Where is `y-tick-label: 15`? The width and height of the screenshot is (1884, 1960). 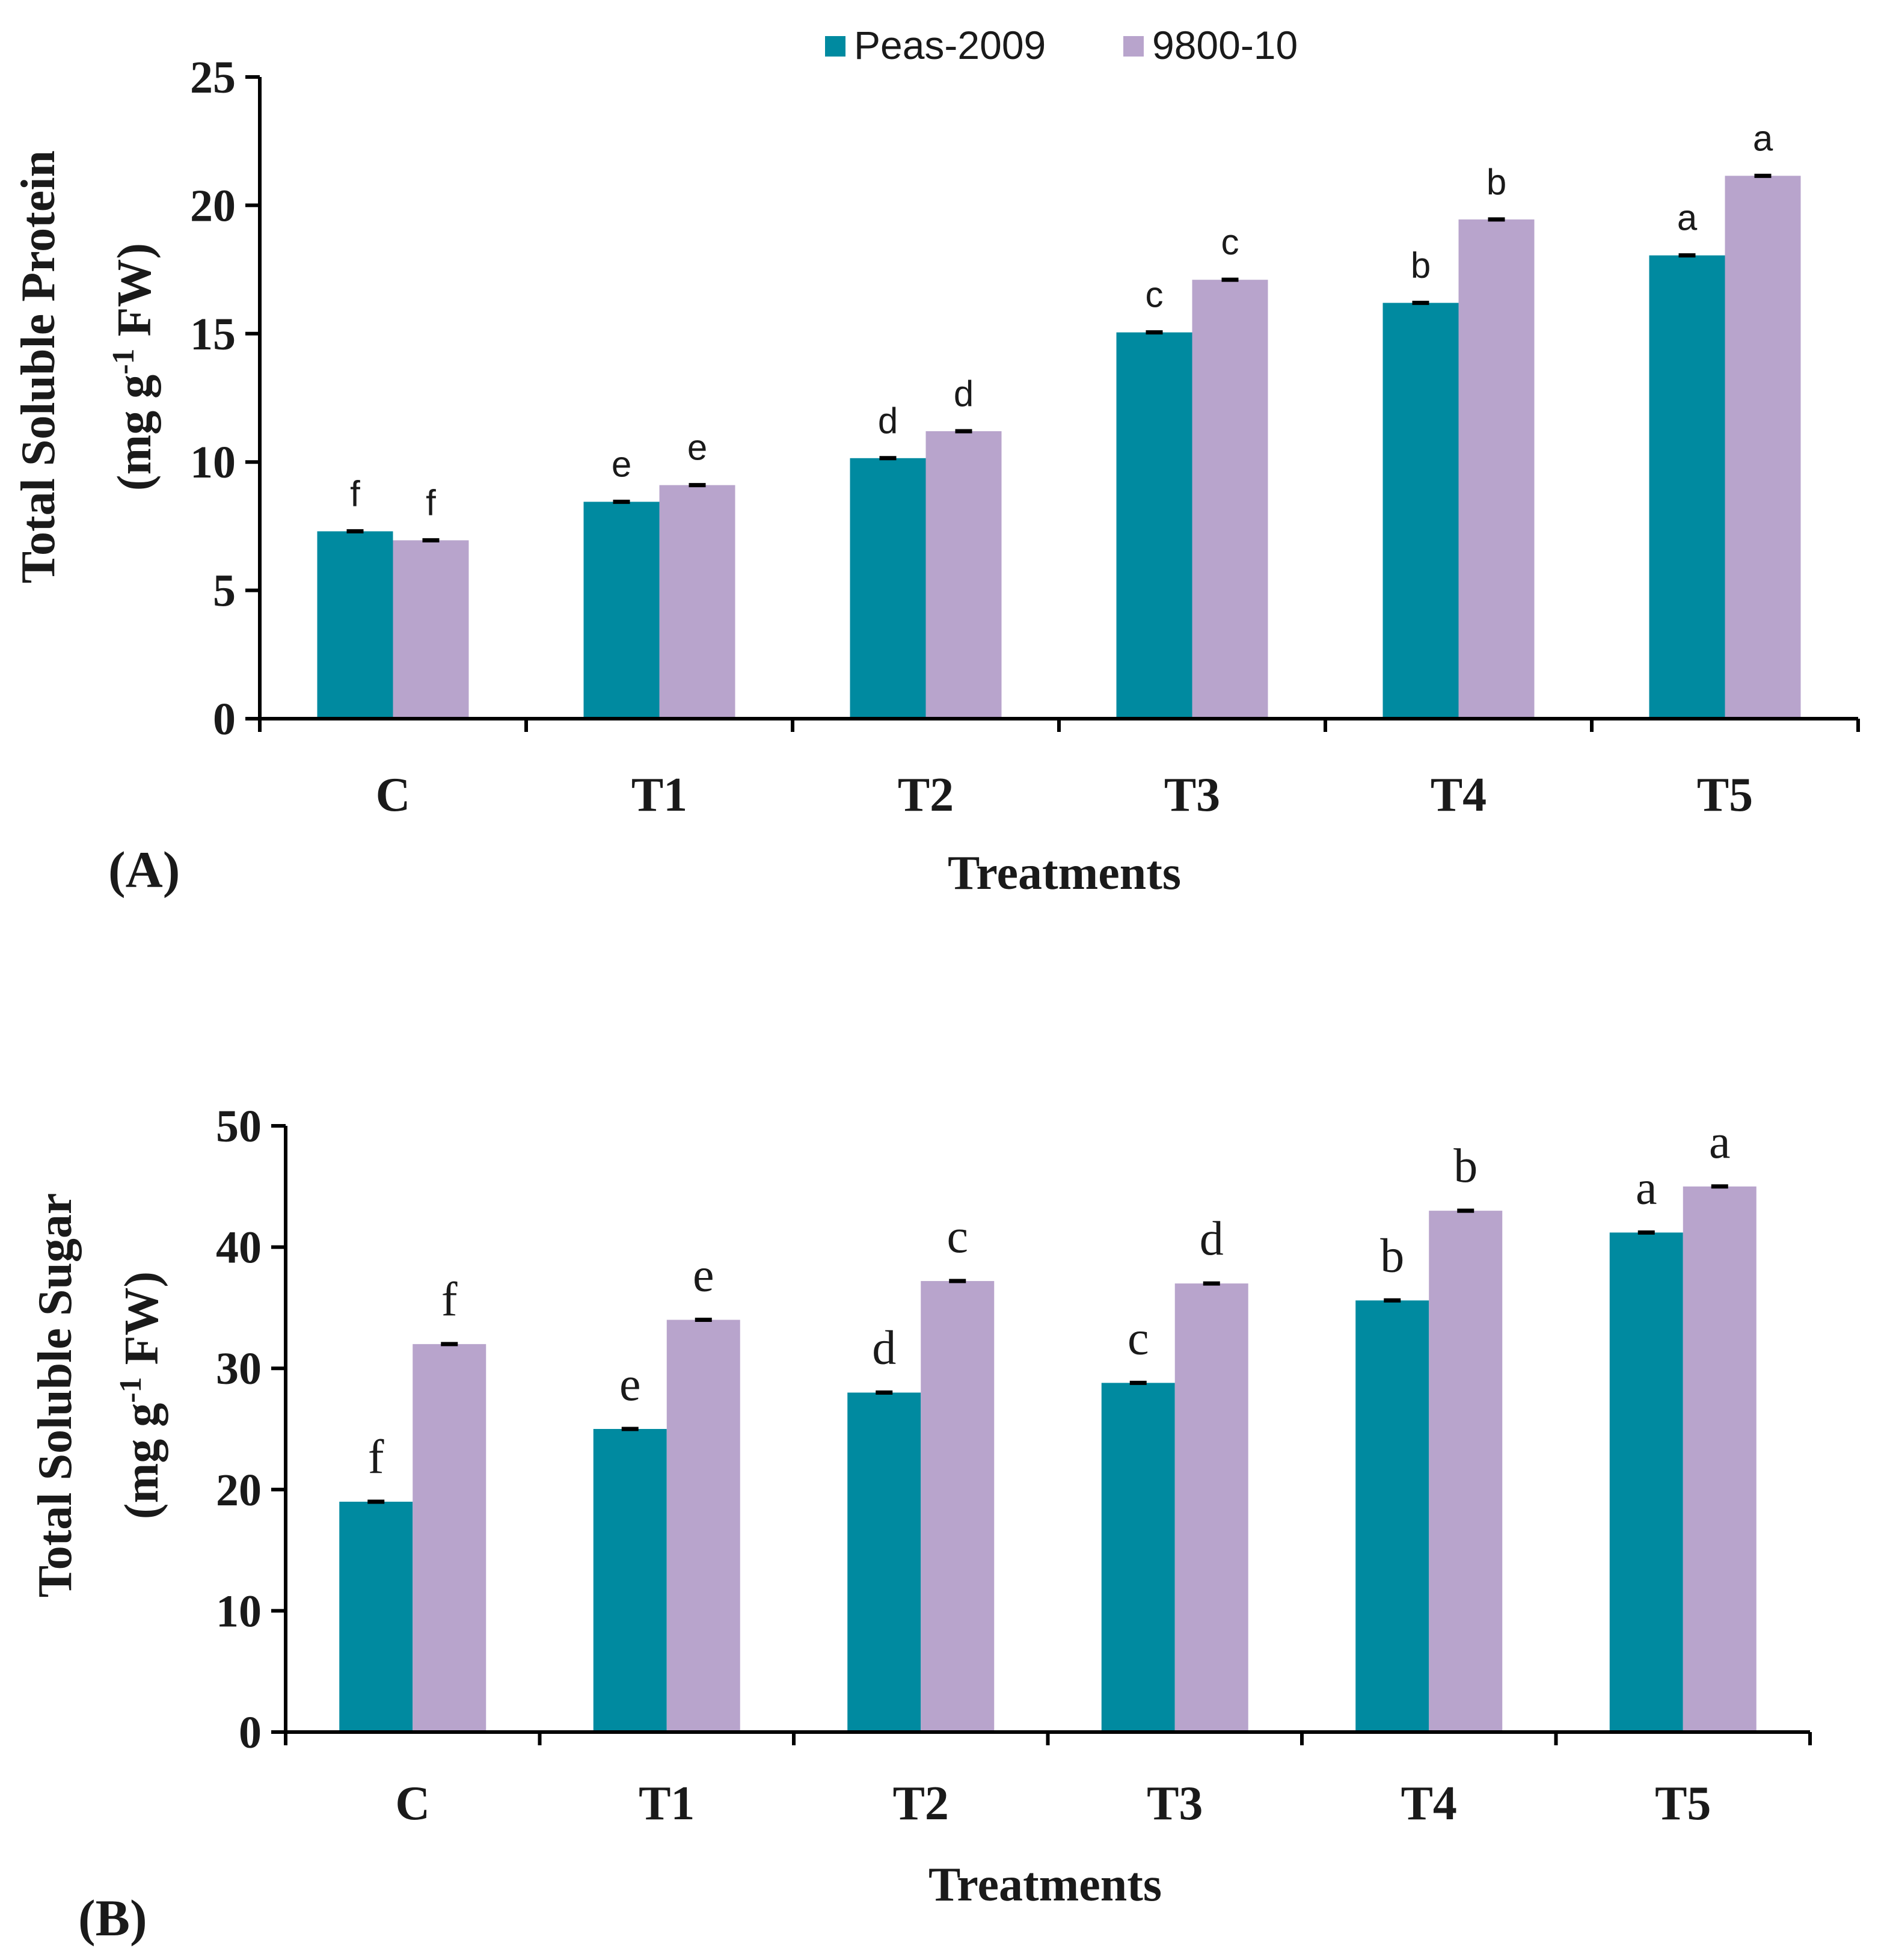
y-tick-label: 15 is located at coordinates (213, 334).